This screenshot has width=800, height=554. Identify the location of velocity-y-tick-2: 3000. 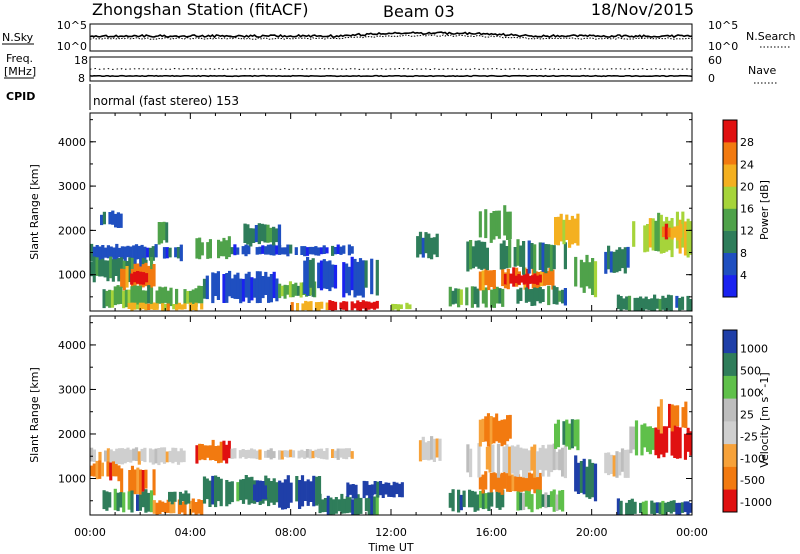
(72, 389).